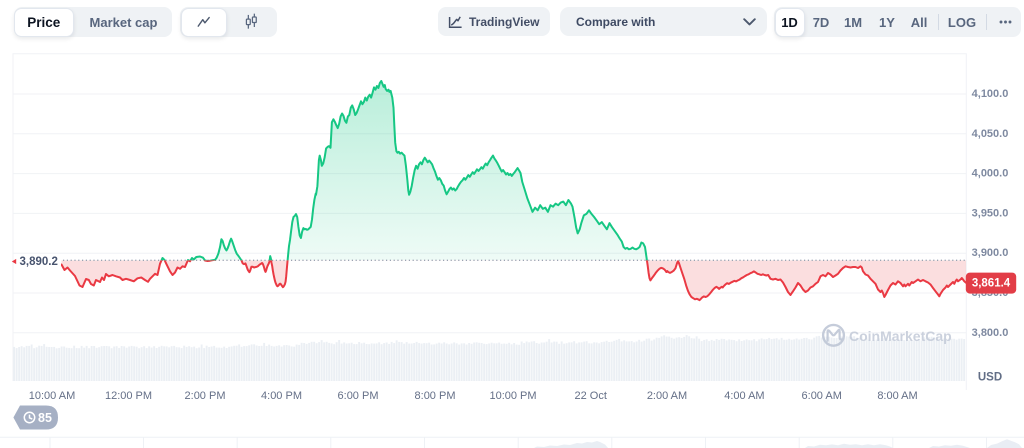 Image resolution: width=1024 pixels, height=448 pixels. What do you see at coordinates (990, 213) in the screenshot?
I see `svg-text: 3,950.0` at bounding box center [990, 213].